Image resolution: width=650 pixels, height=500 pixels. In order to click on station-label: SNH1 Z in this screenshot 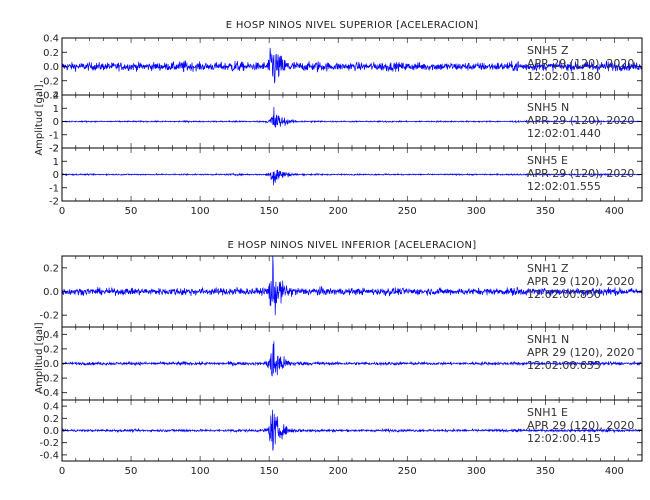, I will do `click(548, 268)`.